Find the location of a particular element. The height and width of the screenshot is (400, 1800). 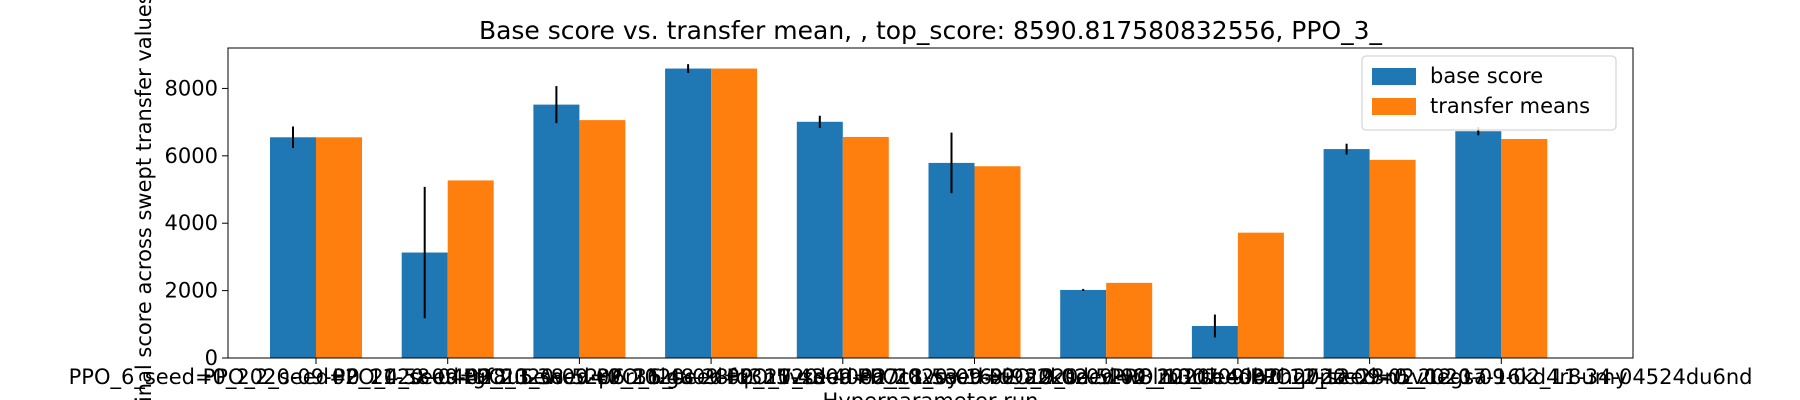

legend-swatch-transfer-means is located at coordinates (1394, 106).